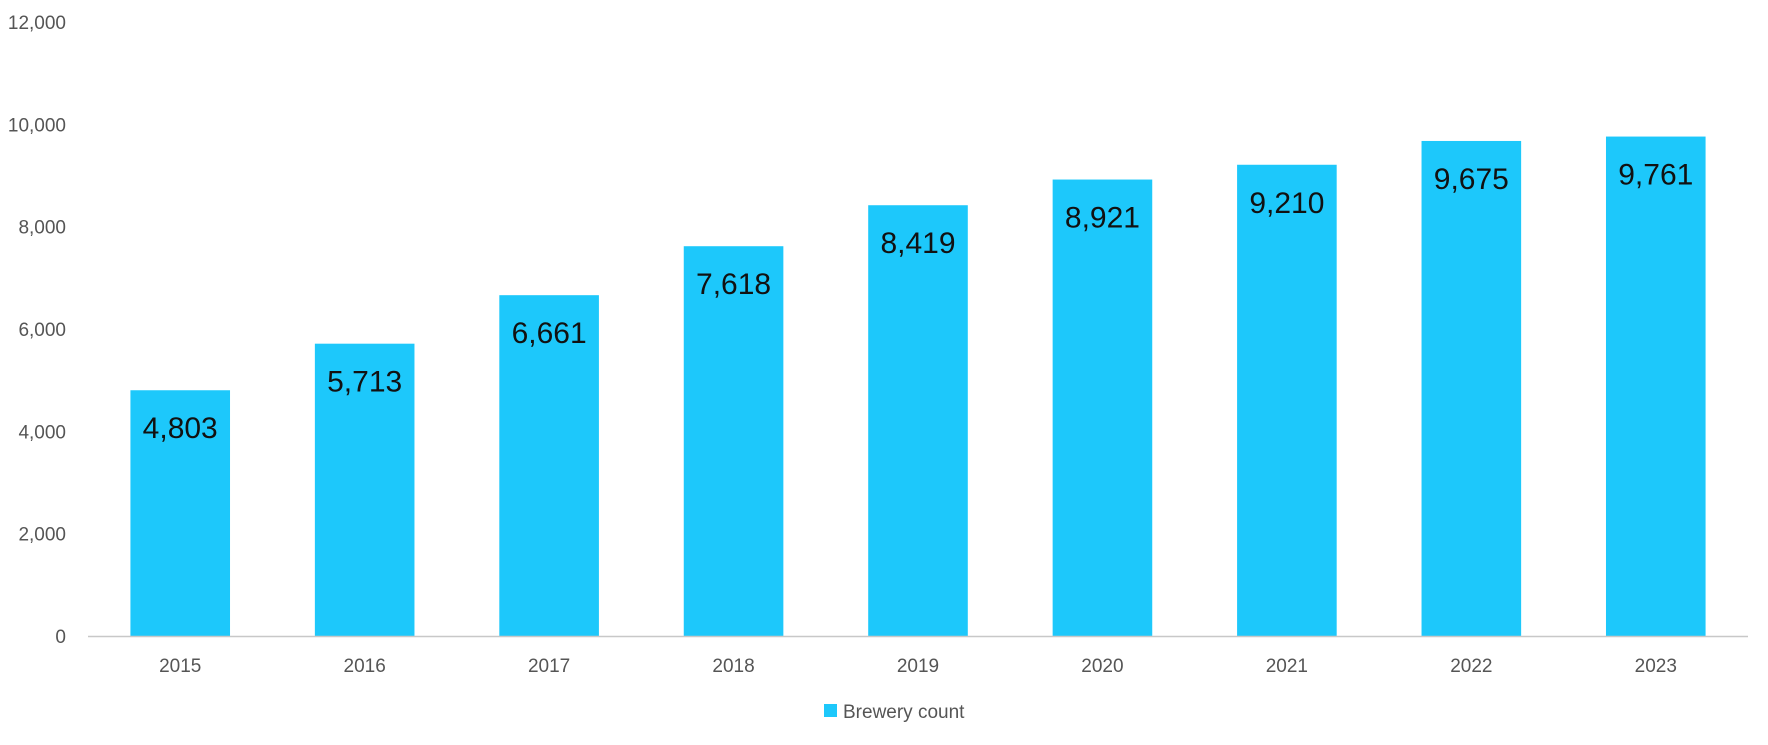 This screenshot has width=1768, height=745. I want to click on bar-2017, so click(549, 465).